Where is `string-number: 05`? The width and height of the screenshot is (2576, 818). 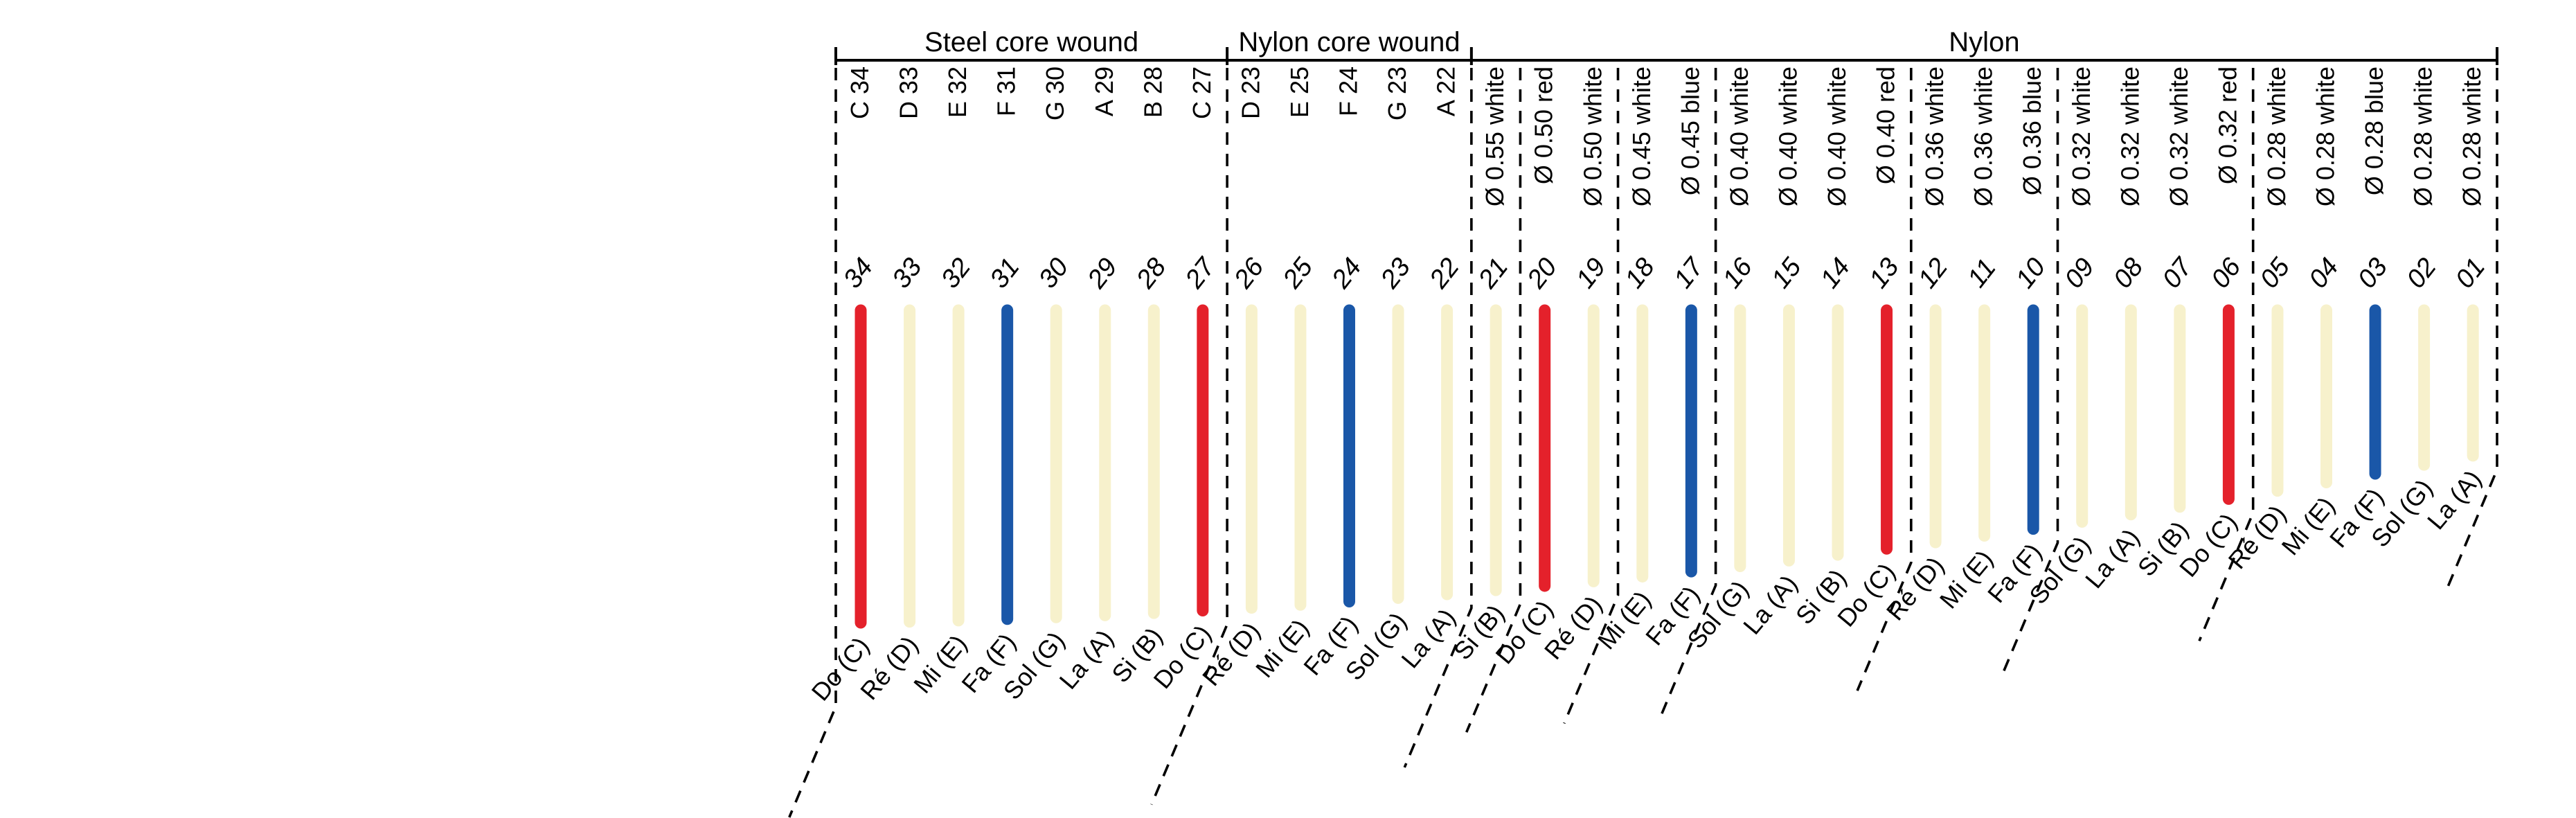 string-number: 05 is located at coordinates (2275, 273).